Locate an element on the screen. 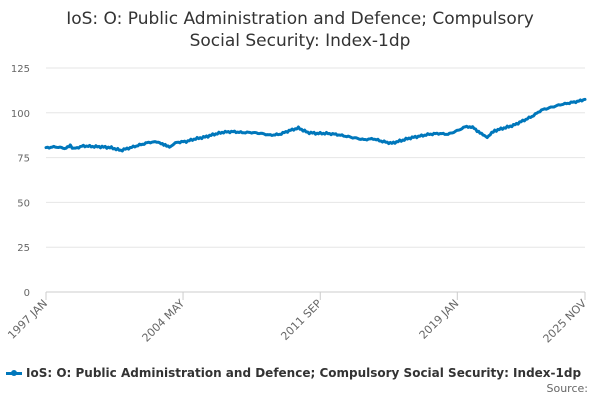 The image size is (600, 400). y-tick-label: 125 is located at coordinates (20, 69).